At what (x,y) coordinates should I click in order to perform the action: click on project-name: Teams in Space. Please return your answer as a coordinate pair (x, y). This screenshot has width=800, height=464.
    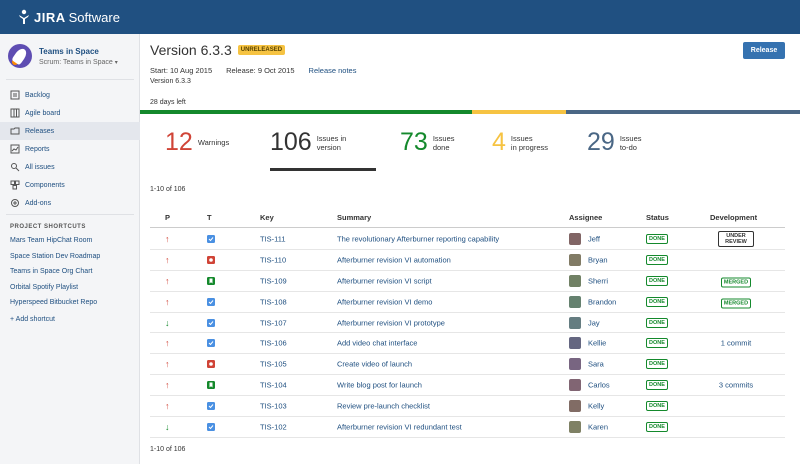
    Looking at the image, I should click on (69, 51).